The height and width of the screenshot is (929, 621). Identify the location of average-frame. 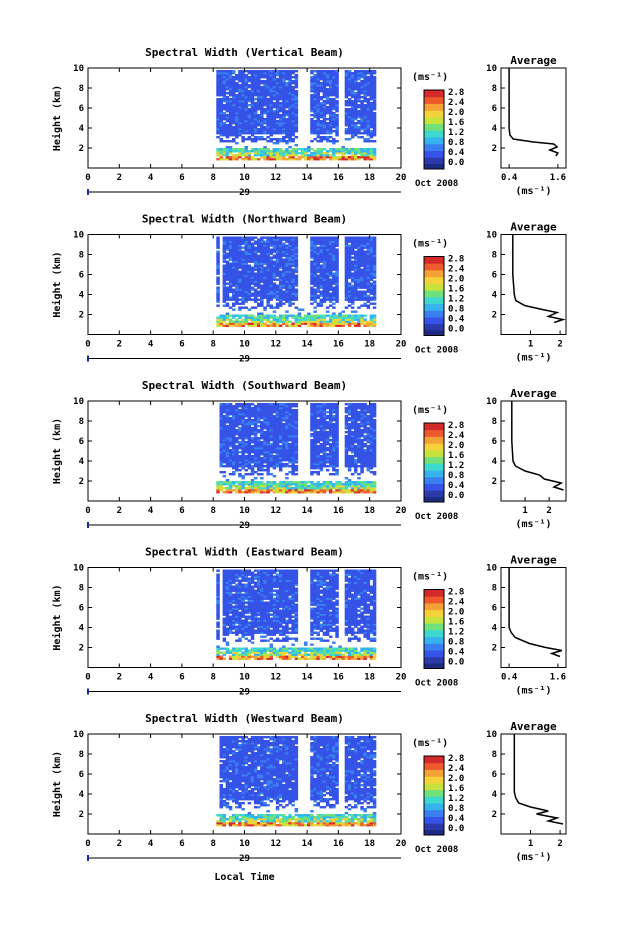
(533, 118).